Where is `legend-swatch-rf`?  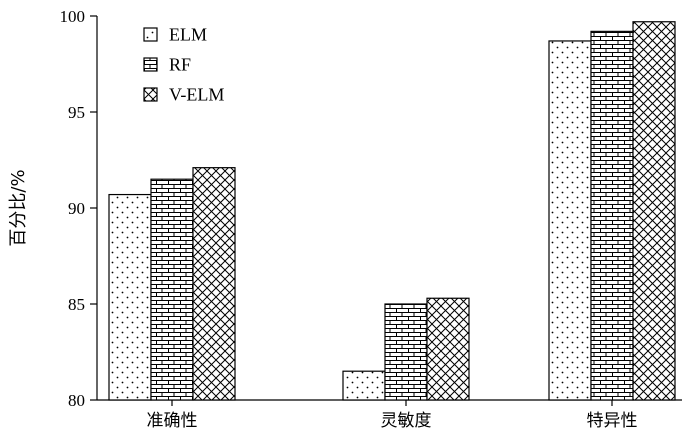
legend-swatch-rf is located at coordinates (150, 64).